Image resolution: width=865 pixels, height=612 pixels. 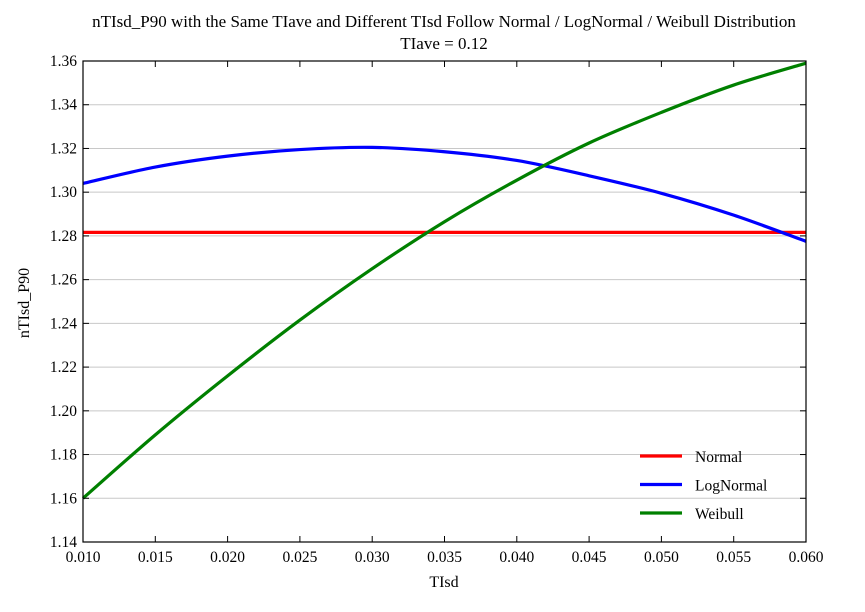 I want to click on x-tick-label: 0.020, so click(x=227, y=557).